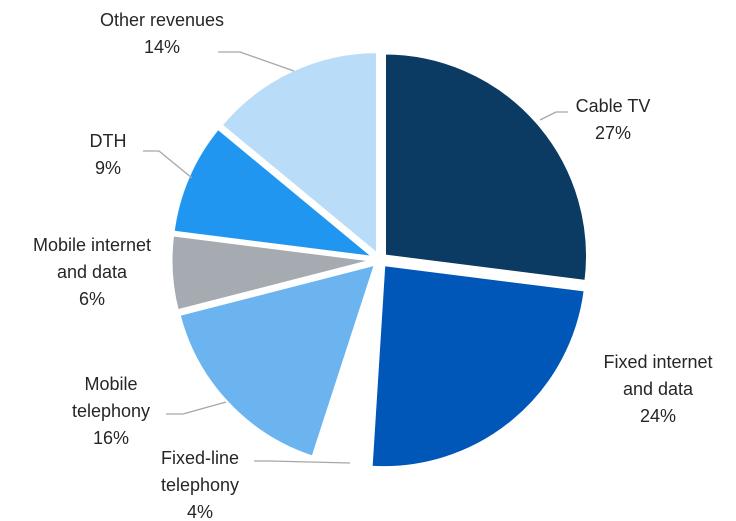 Image resolution: width=736 pixels, height=521 pixels. Describe the element at coordinates (92, 299) in the screenshot. I see `slice-percent: 6%` at that location.